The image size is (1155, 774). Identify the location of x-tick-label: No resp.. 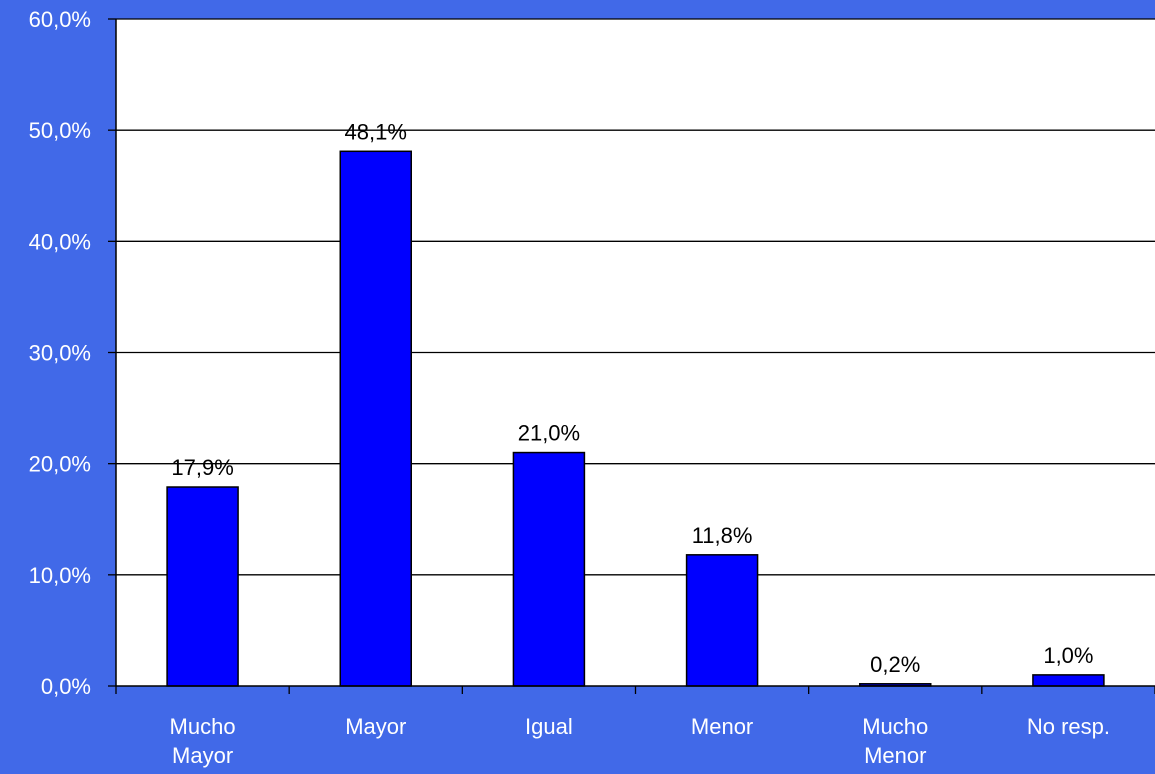
(1068, 726).